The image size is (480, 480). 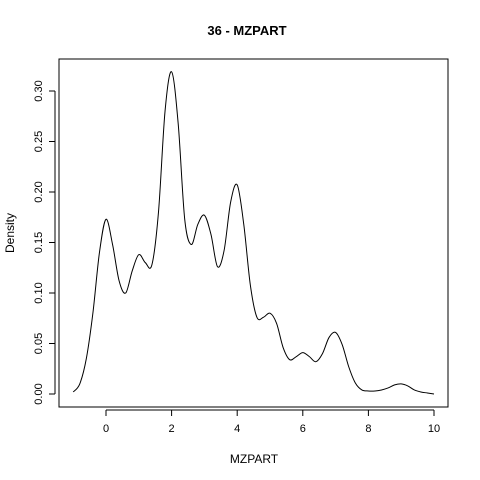 What do you see at coordinates (39, 141) in the screenshot?
I see `y-tick-label: 0.25` at bounding box center [39, 141].